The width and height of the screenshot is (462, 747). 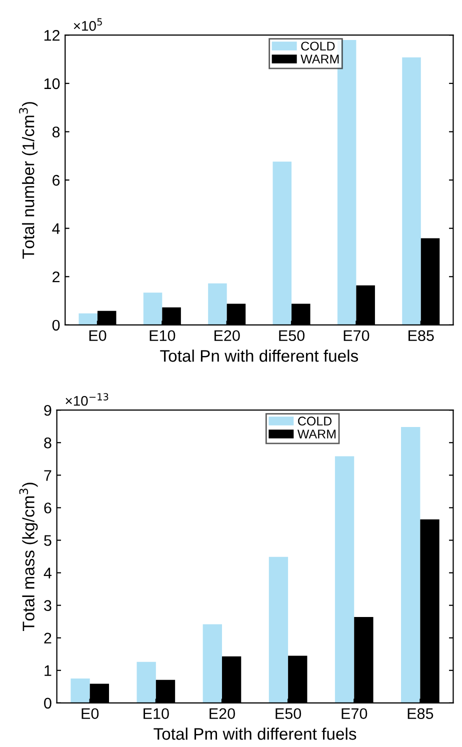 I want to click on y-tick-label: 12, so click(x=52, y=35).